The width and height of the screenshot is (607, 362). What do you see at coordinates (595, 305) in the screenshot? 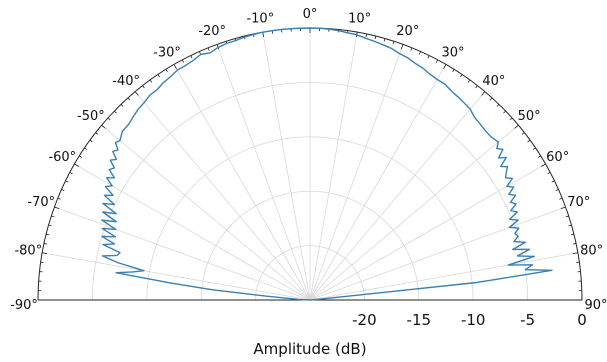
I see `angle-tick-label: 90°` at bounding box center [595, 305].